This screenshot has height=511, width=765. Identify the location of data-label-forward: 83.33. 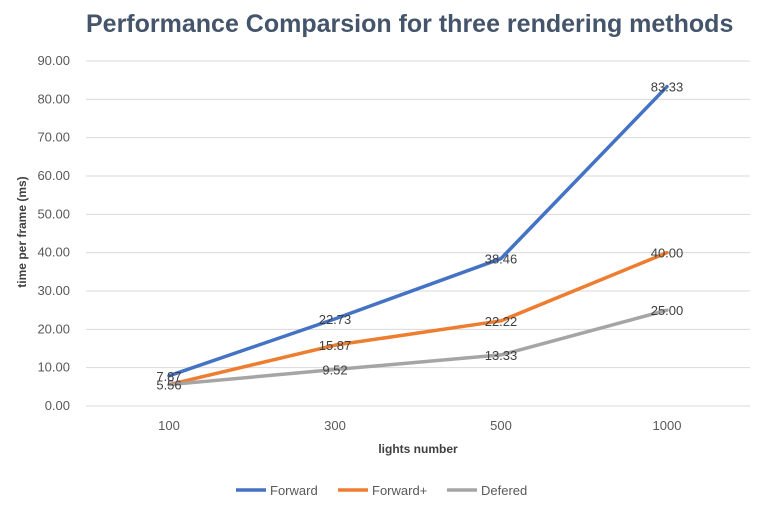
(667, 87).